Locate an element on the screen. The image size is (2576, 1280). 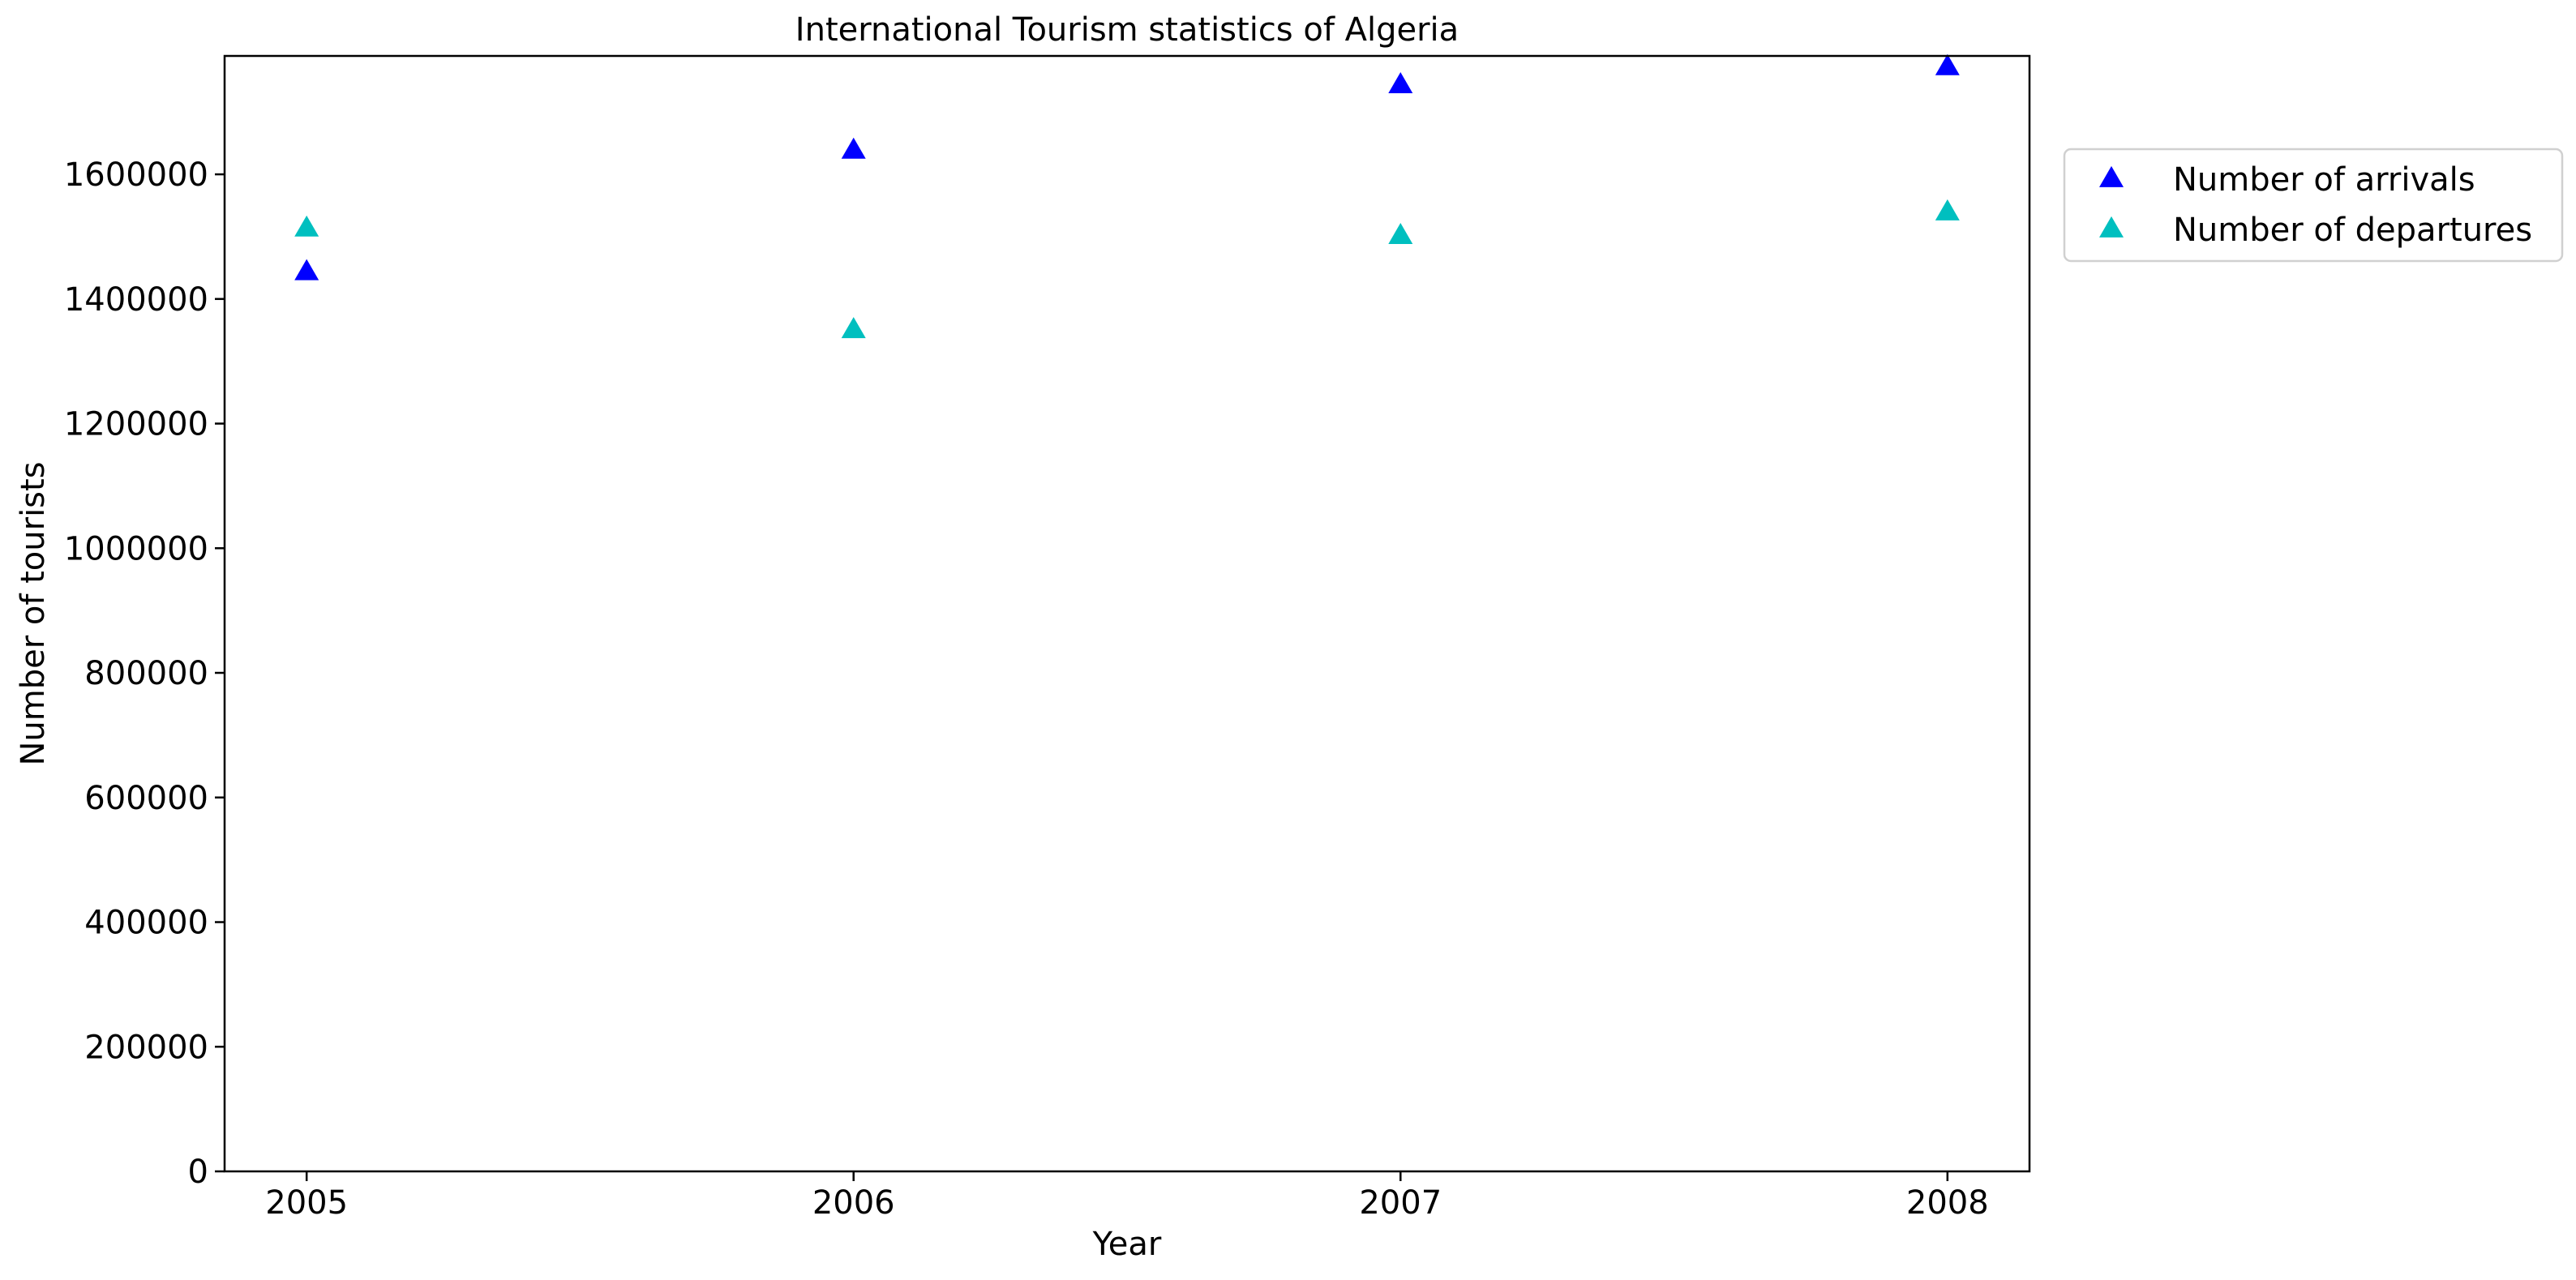
y-tick-label: 800000 is located at coordinates (146, 674).